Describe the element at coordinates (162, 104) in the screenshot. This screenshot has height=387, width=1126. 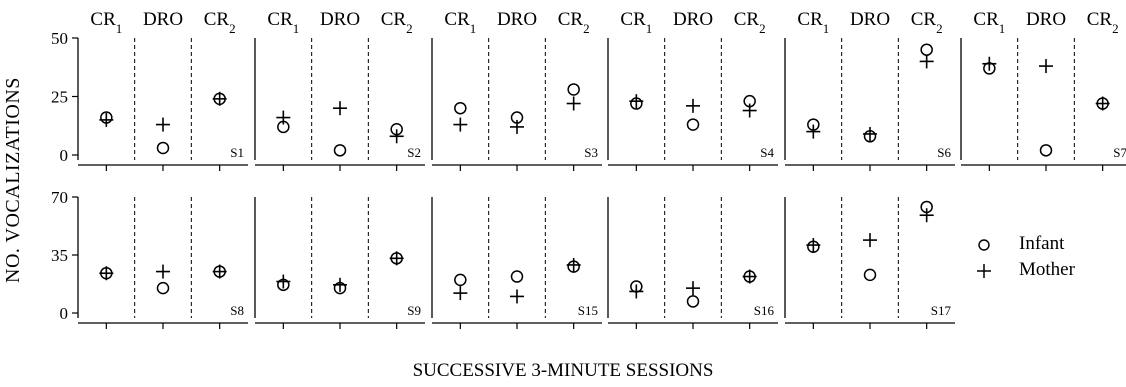
I see `panel-s1: S1` at that location.